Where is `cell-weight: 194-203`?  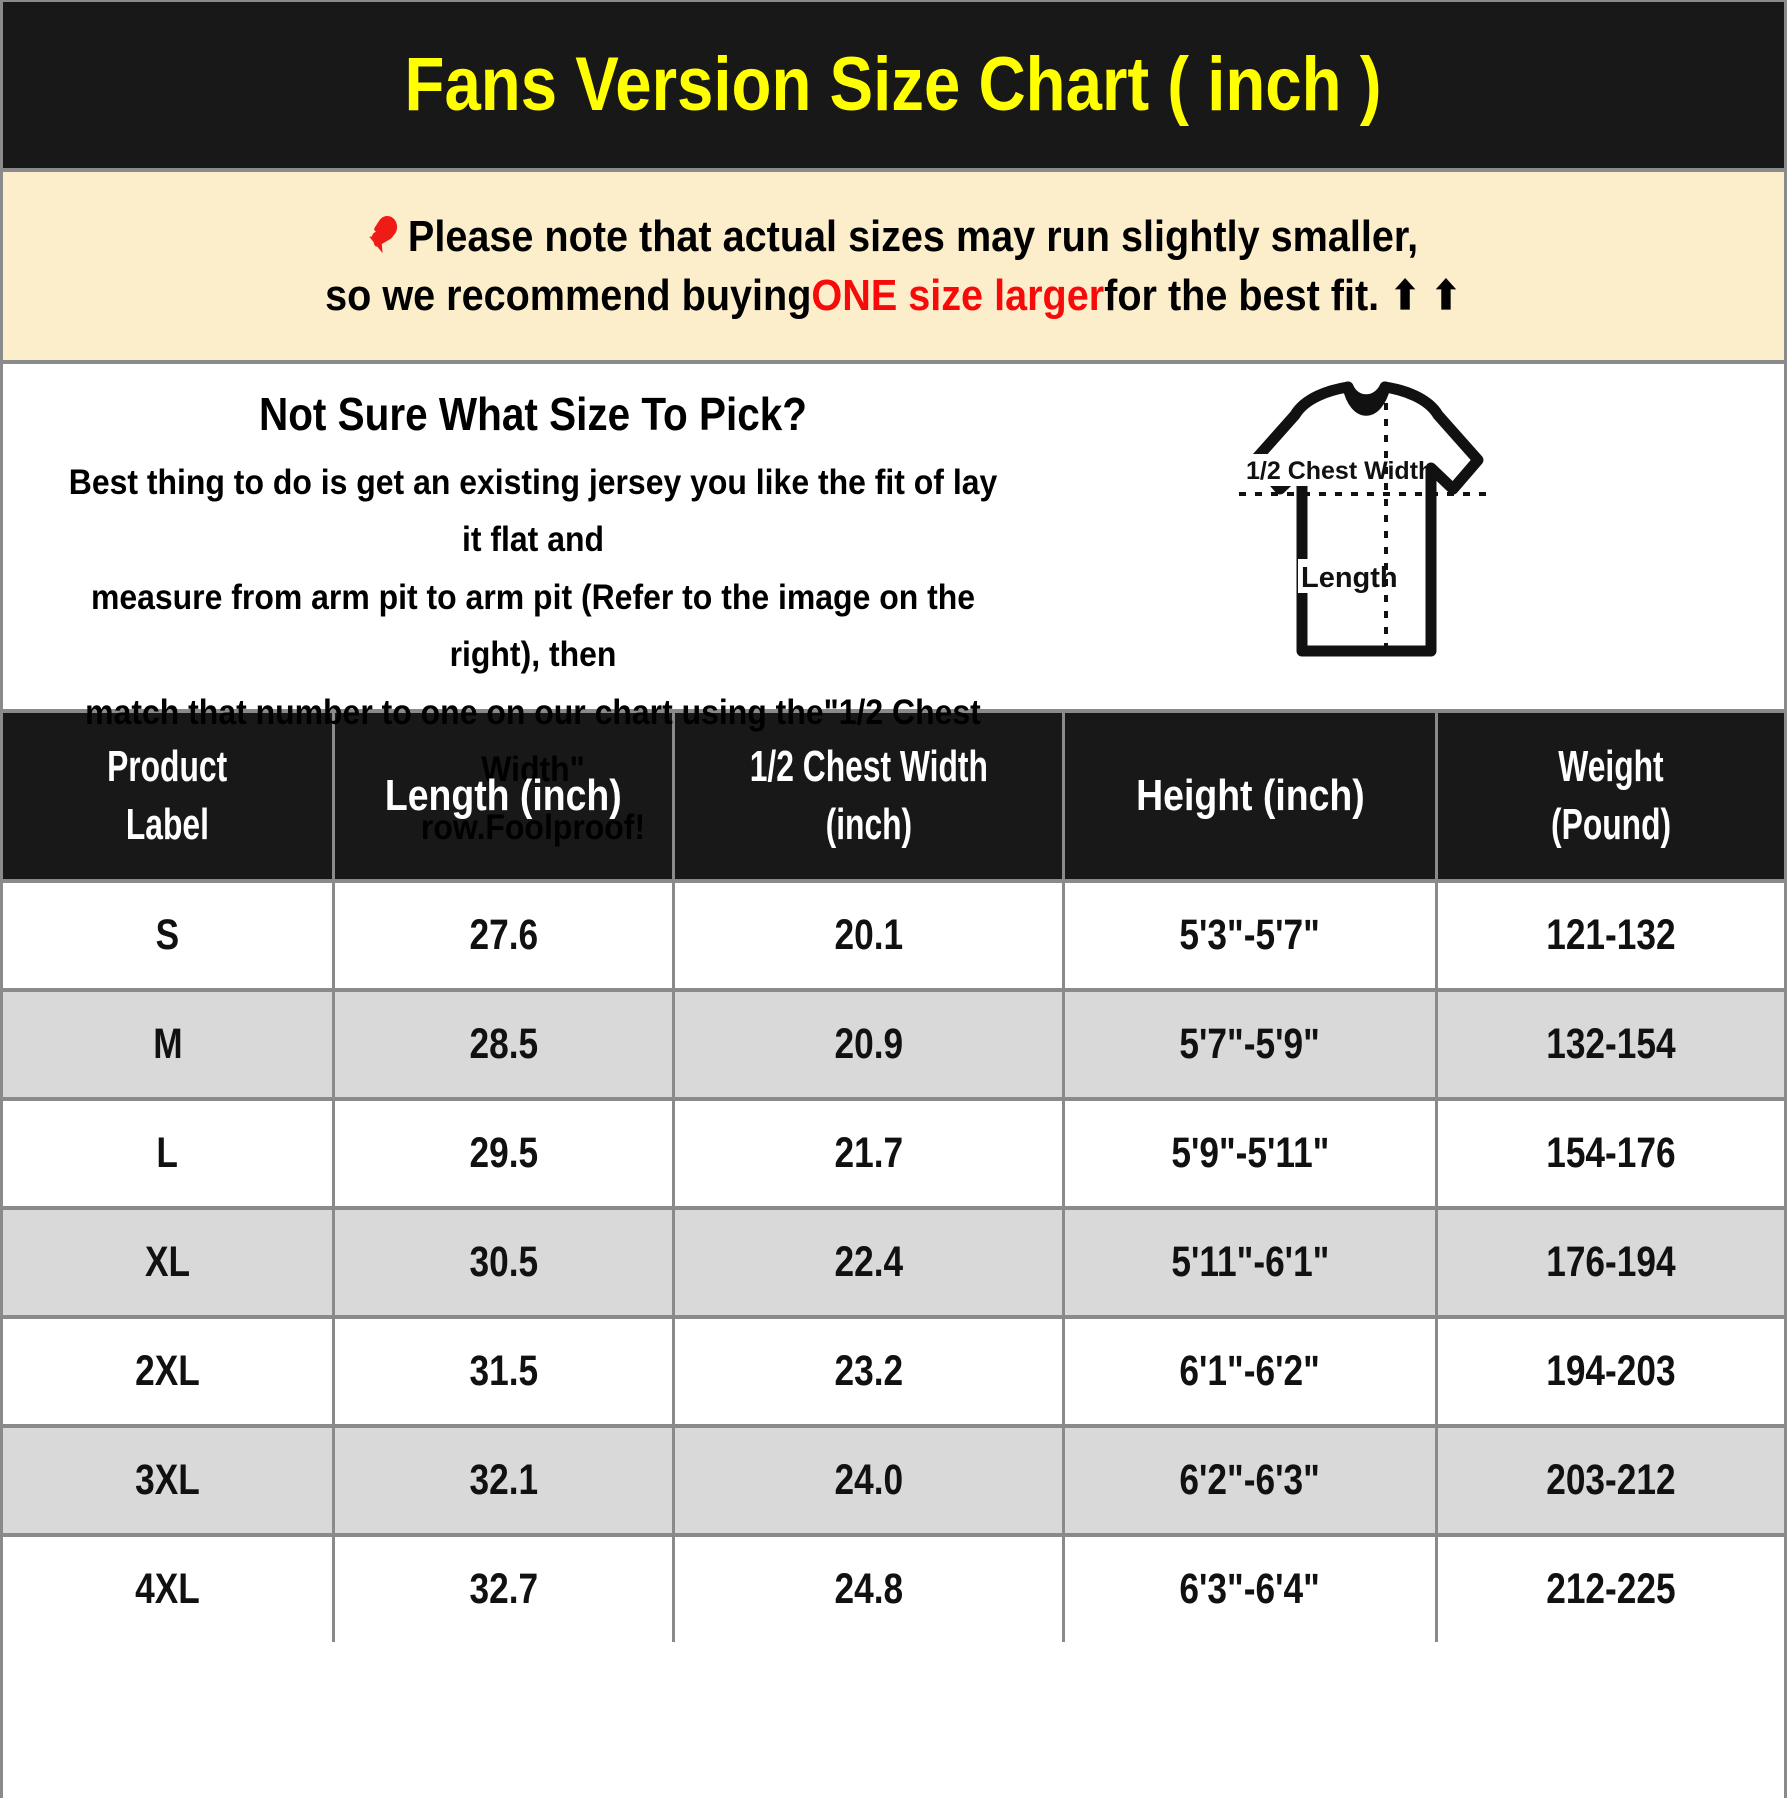 cell-weight: 194-203 is located at coordinates (1611, 1371).